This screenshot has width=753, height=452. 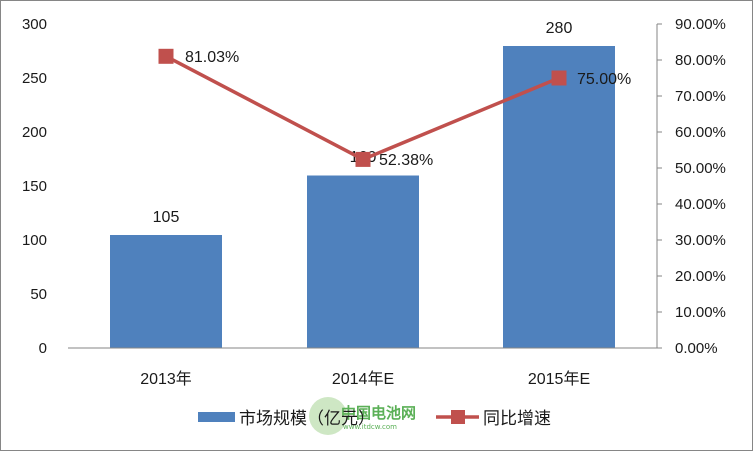 What do you see at coordinates (458, 417) in the screenshot?
I see `legend-line-marker-icon` at bounding box center [458, 417].